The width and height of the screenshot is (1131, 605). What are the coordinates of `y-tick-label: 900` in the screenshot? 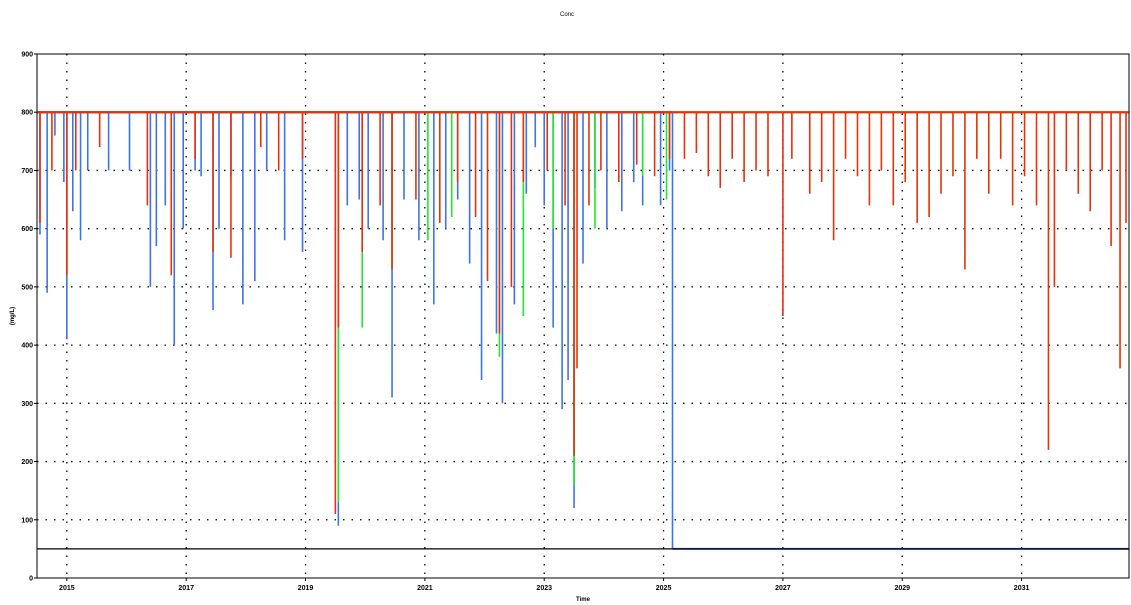 It's located at (27, 55).